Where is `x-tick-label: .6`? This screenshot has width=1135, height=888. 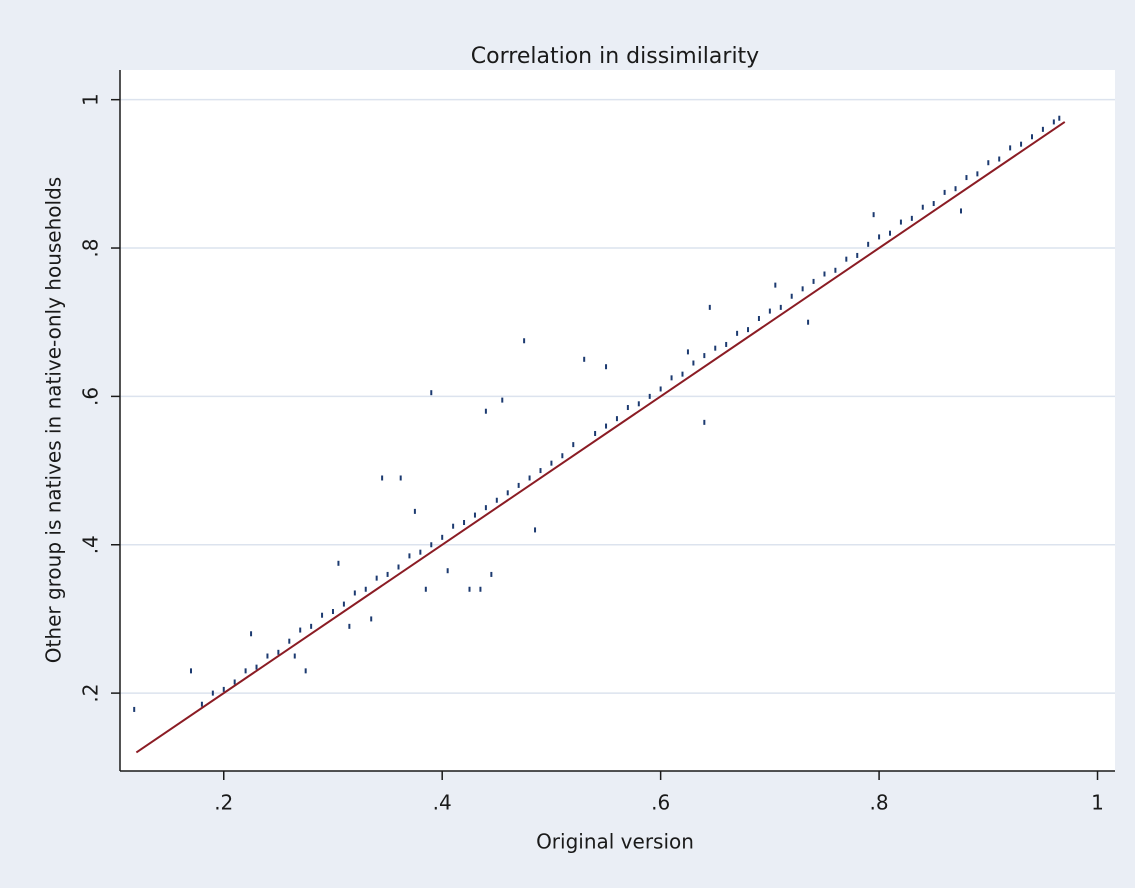 x-tick-label: .6 is located at coordinates (660, 803).